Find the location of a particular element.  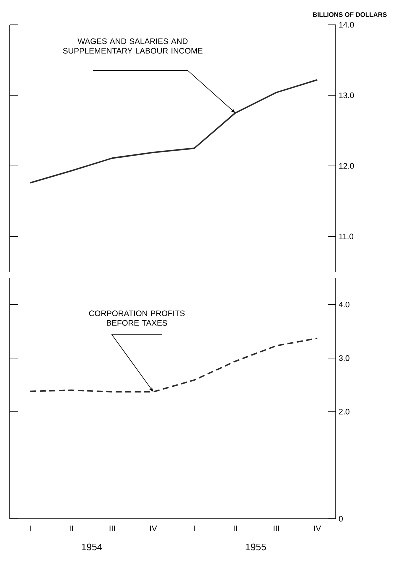

text: 1954 is located at coordinates (92, 547).